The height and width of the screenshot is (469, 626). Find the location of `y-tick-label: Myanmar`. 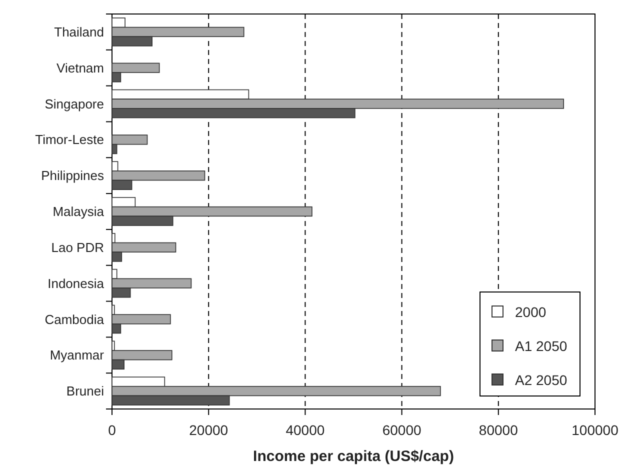

y-tick-label: Myanmar is located at coordinates (77, 355).